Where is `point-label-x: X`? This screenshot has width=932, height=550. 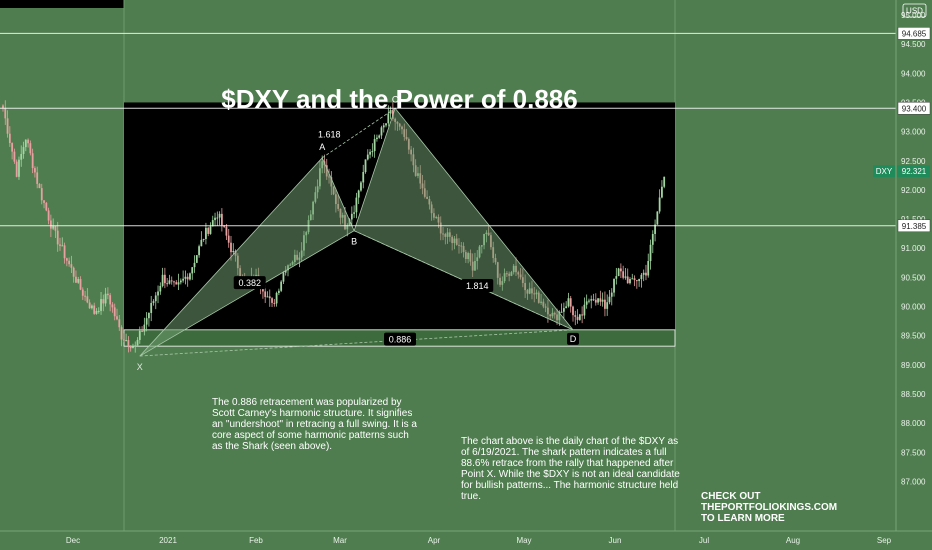
point-label-x: X is located at coordinates (140, 367).